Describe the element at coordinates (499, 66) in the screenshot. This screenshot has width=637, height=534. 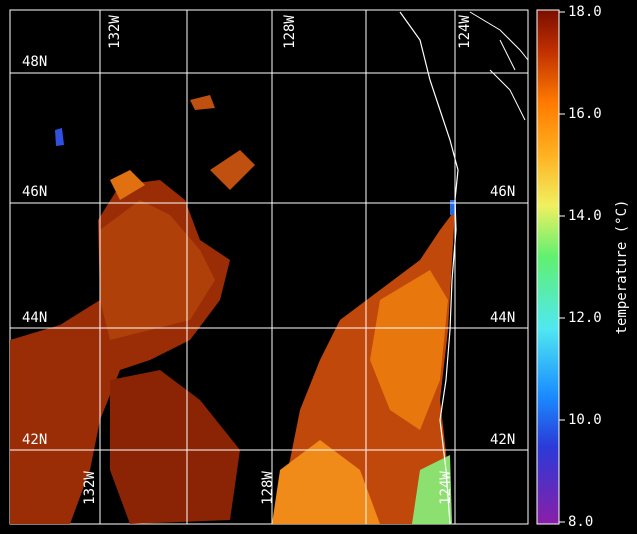
I see `coastline` at that location.